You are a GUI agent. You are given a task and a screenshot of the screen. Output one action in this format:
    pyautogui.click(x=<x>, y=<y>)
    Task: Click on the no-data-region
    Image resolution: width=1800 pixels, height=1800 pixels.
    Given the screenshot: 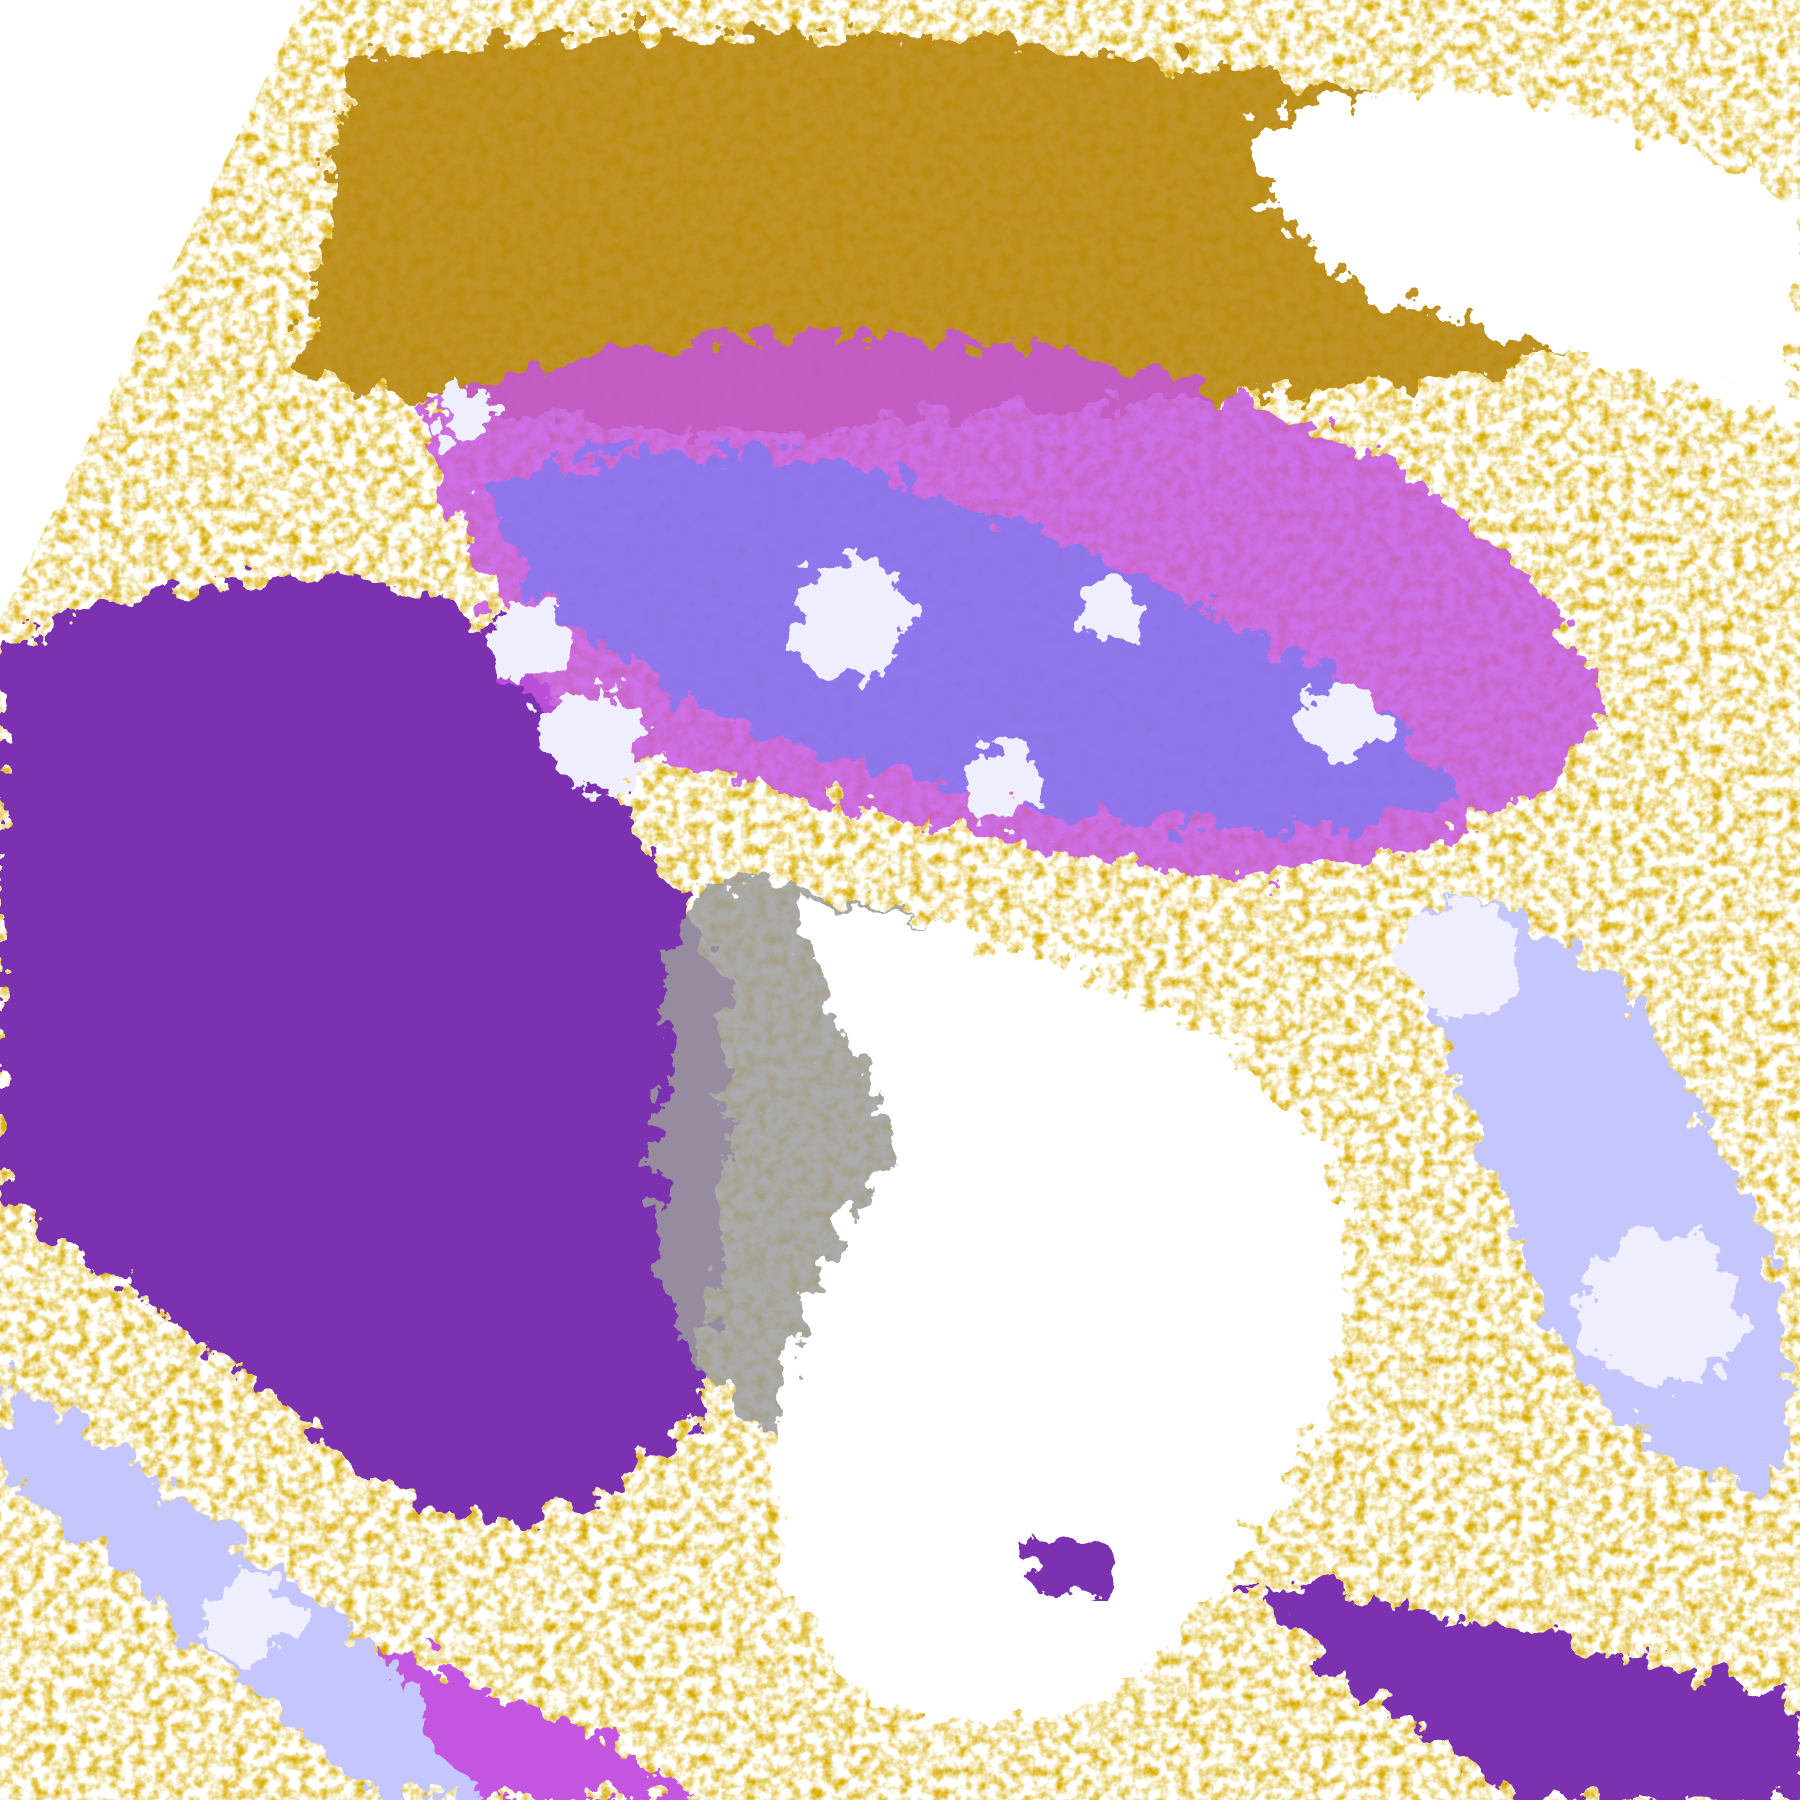 What is the action you would take?
    pyautogui.click(x=152, y=310)
    